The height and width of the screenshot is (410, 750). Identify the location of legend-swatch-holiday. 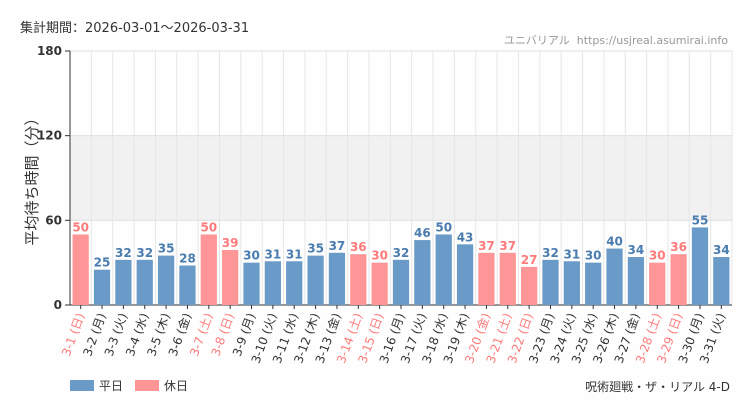
(147, 385).